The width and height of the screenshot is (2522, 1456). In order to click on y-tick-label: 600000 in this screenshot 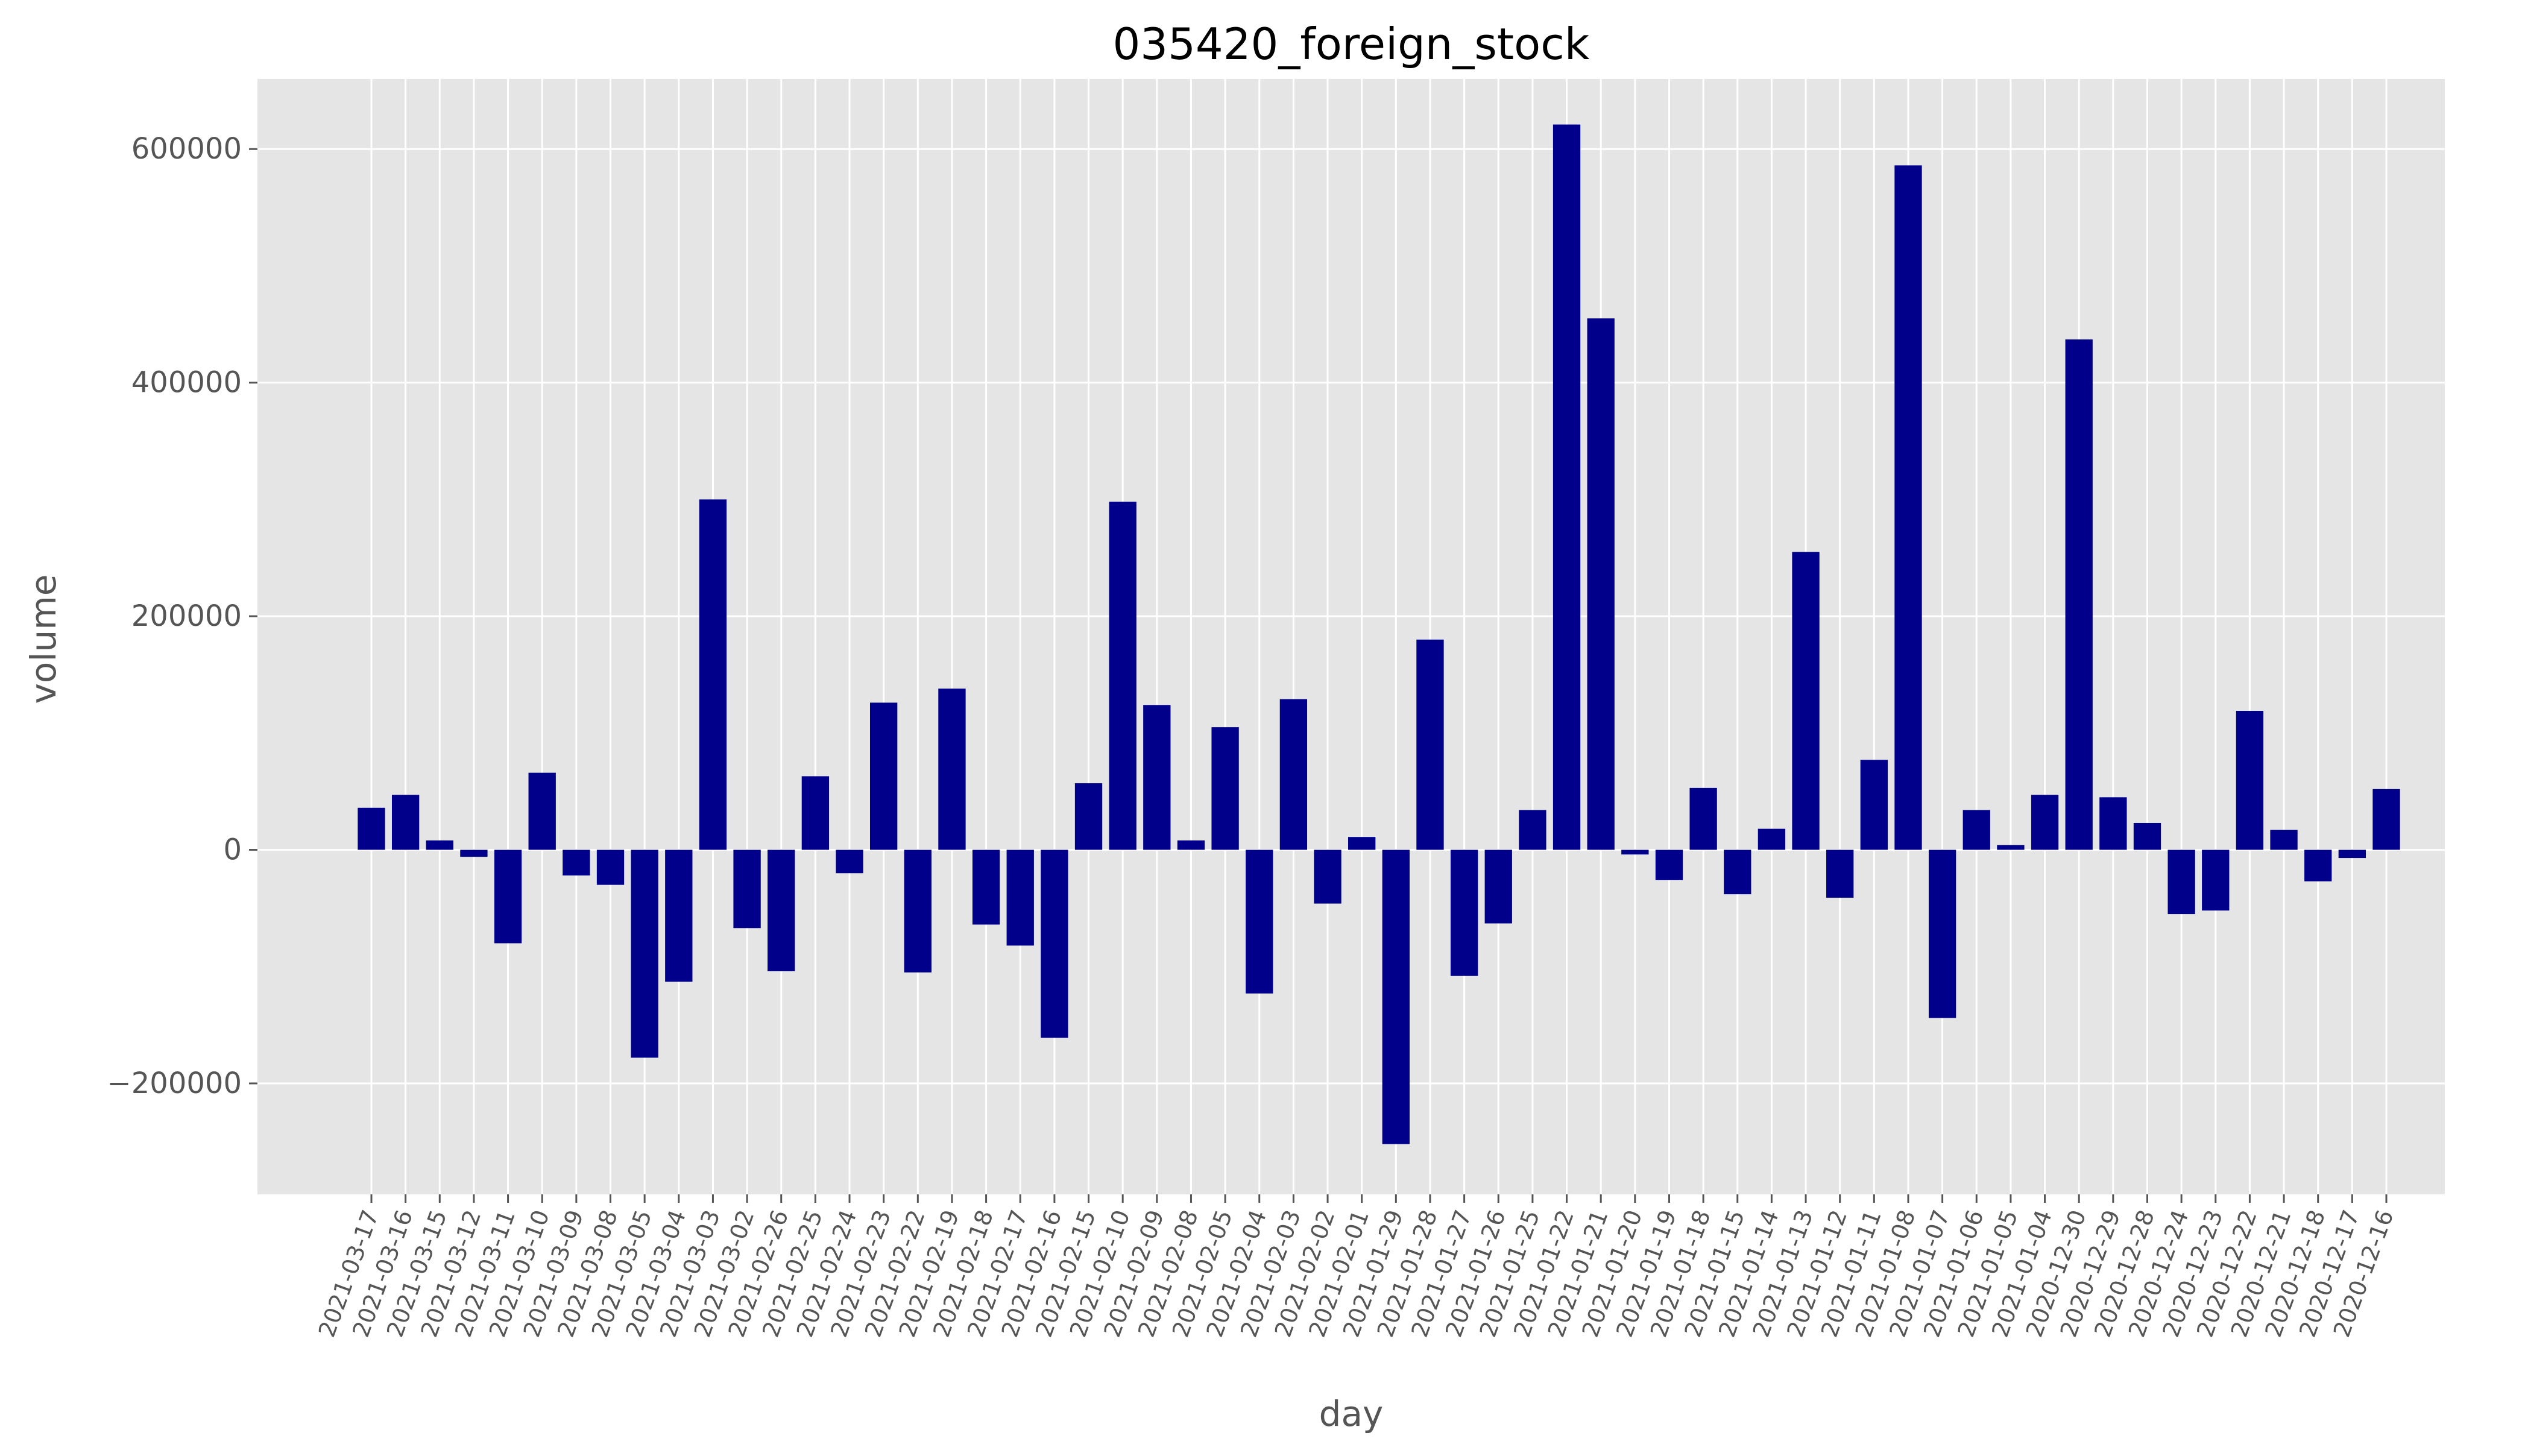, I will do `click(187, 149)`.